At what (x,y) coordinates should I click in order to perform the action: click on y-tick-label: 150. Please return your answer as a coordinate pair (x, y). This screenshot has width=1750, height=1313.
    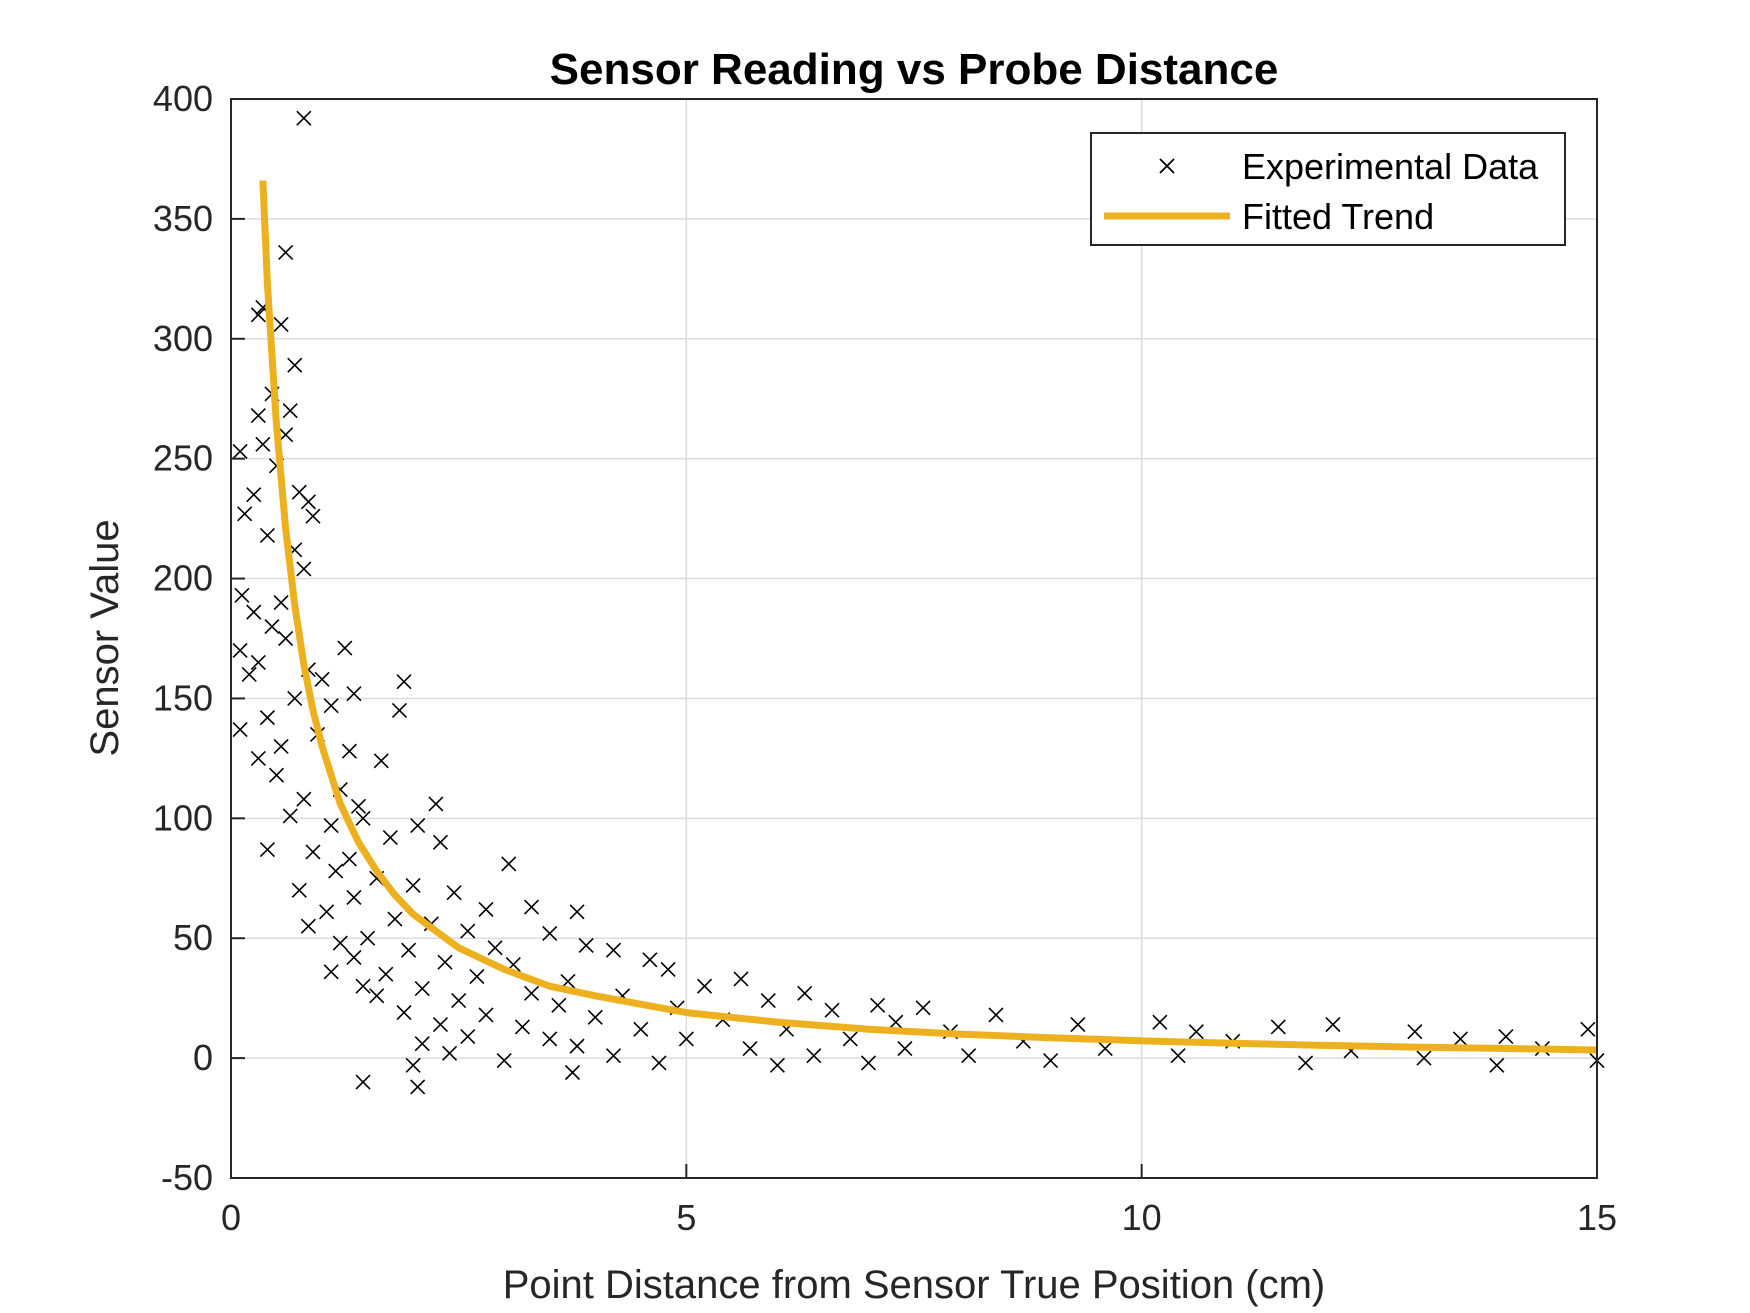
    Looking at the image, I should click on (183, 697).